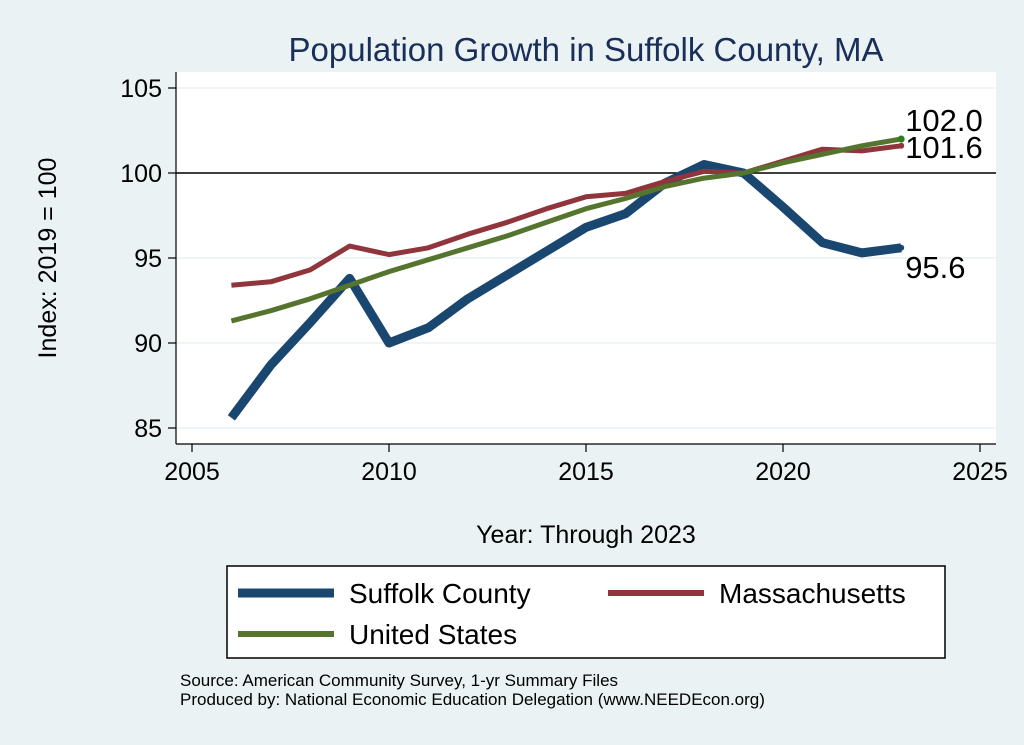  What do you see at coordinates (586, 535) in the screenshot?
I see `x-axis-title: Year: Through 2023` at bounding box center [586, 535].